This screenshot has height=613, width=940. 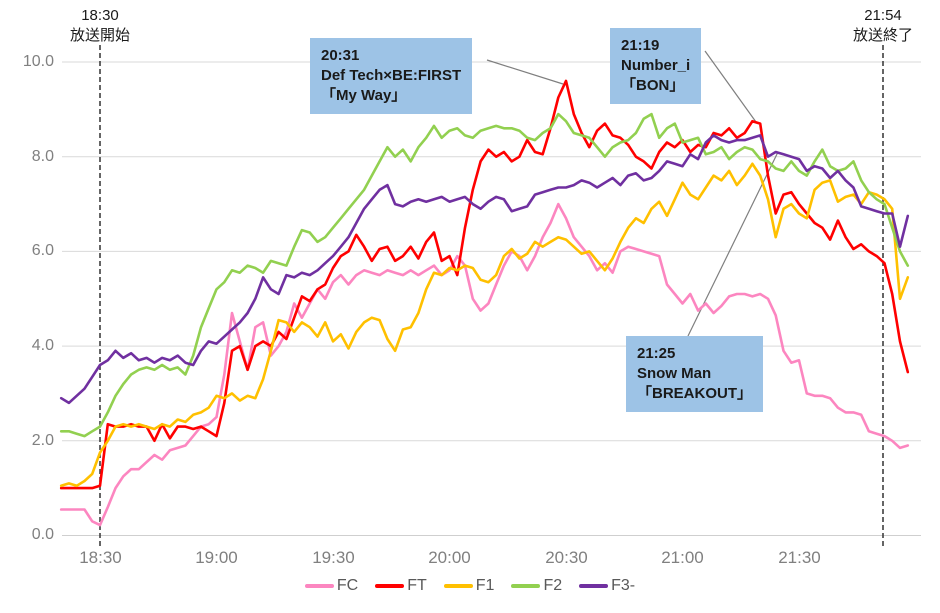 What do you see at coordinates (100, 557) in the screenshot?
I see `x-tick-label: 18:30` at bounding box center [100, 557].